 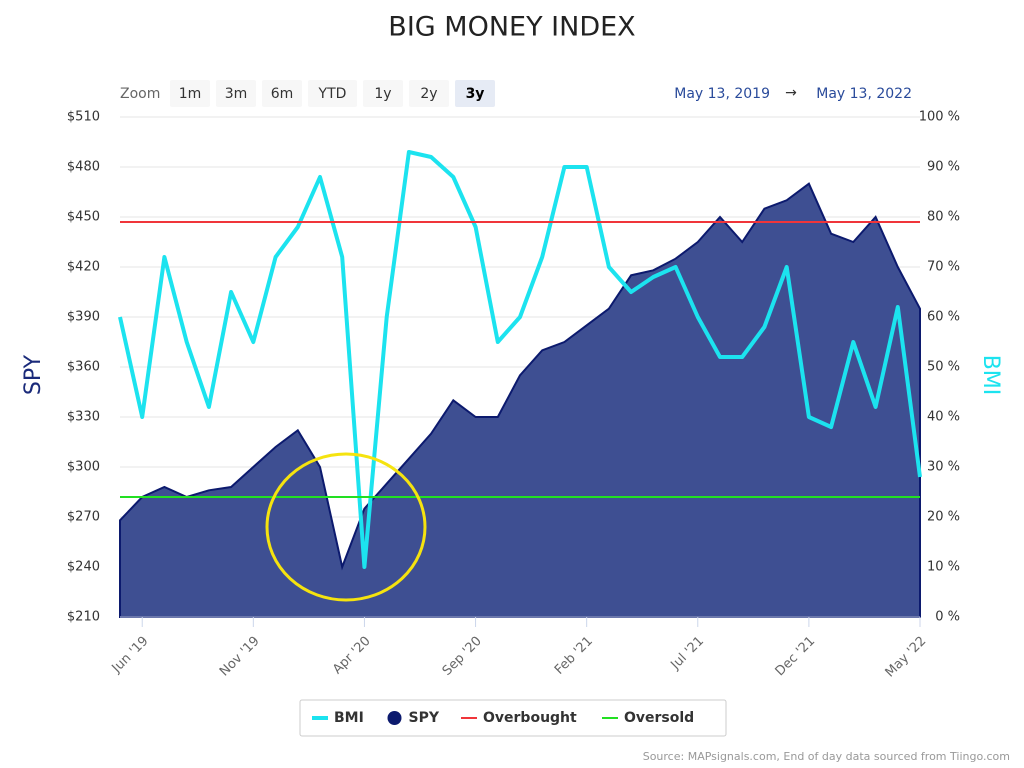 I want to click on legend-item: SPY, so click(x=413, y=718).